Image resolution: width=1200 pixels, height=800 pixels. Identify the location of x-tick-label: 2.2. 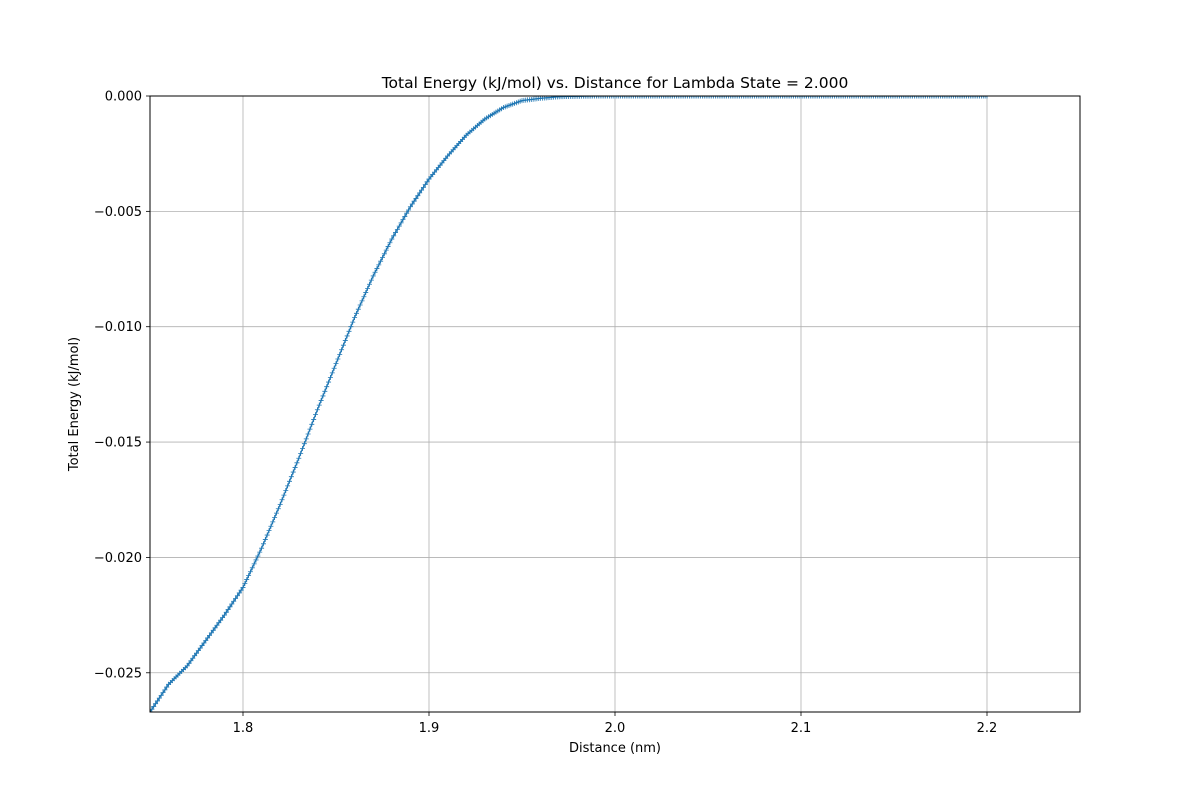
(987, 728).